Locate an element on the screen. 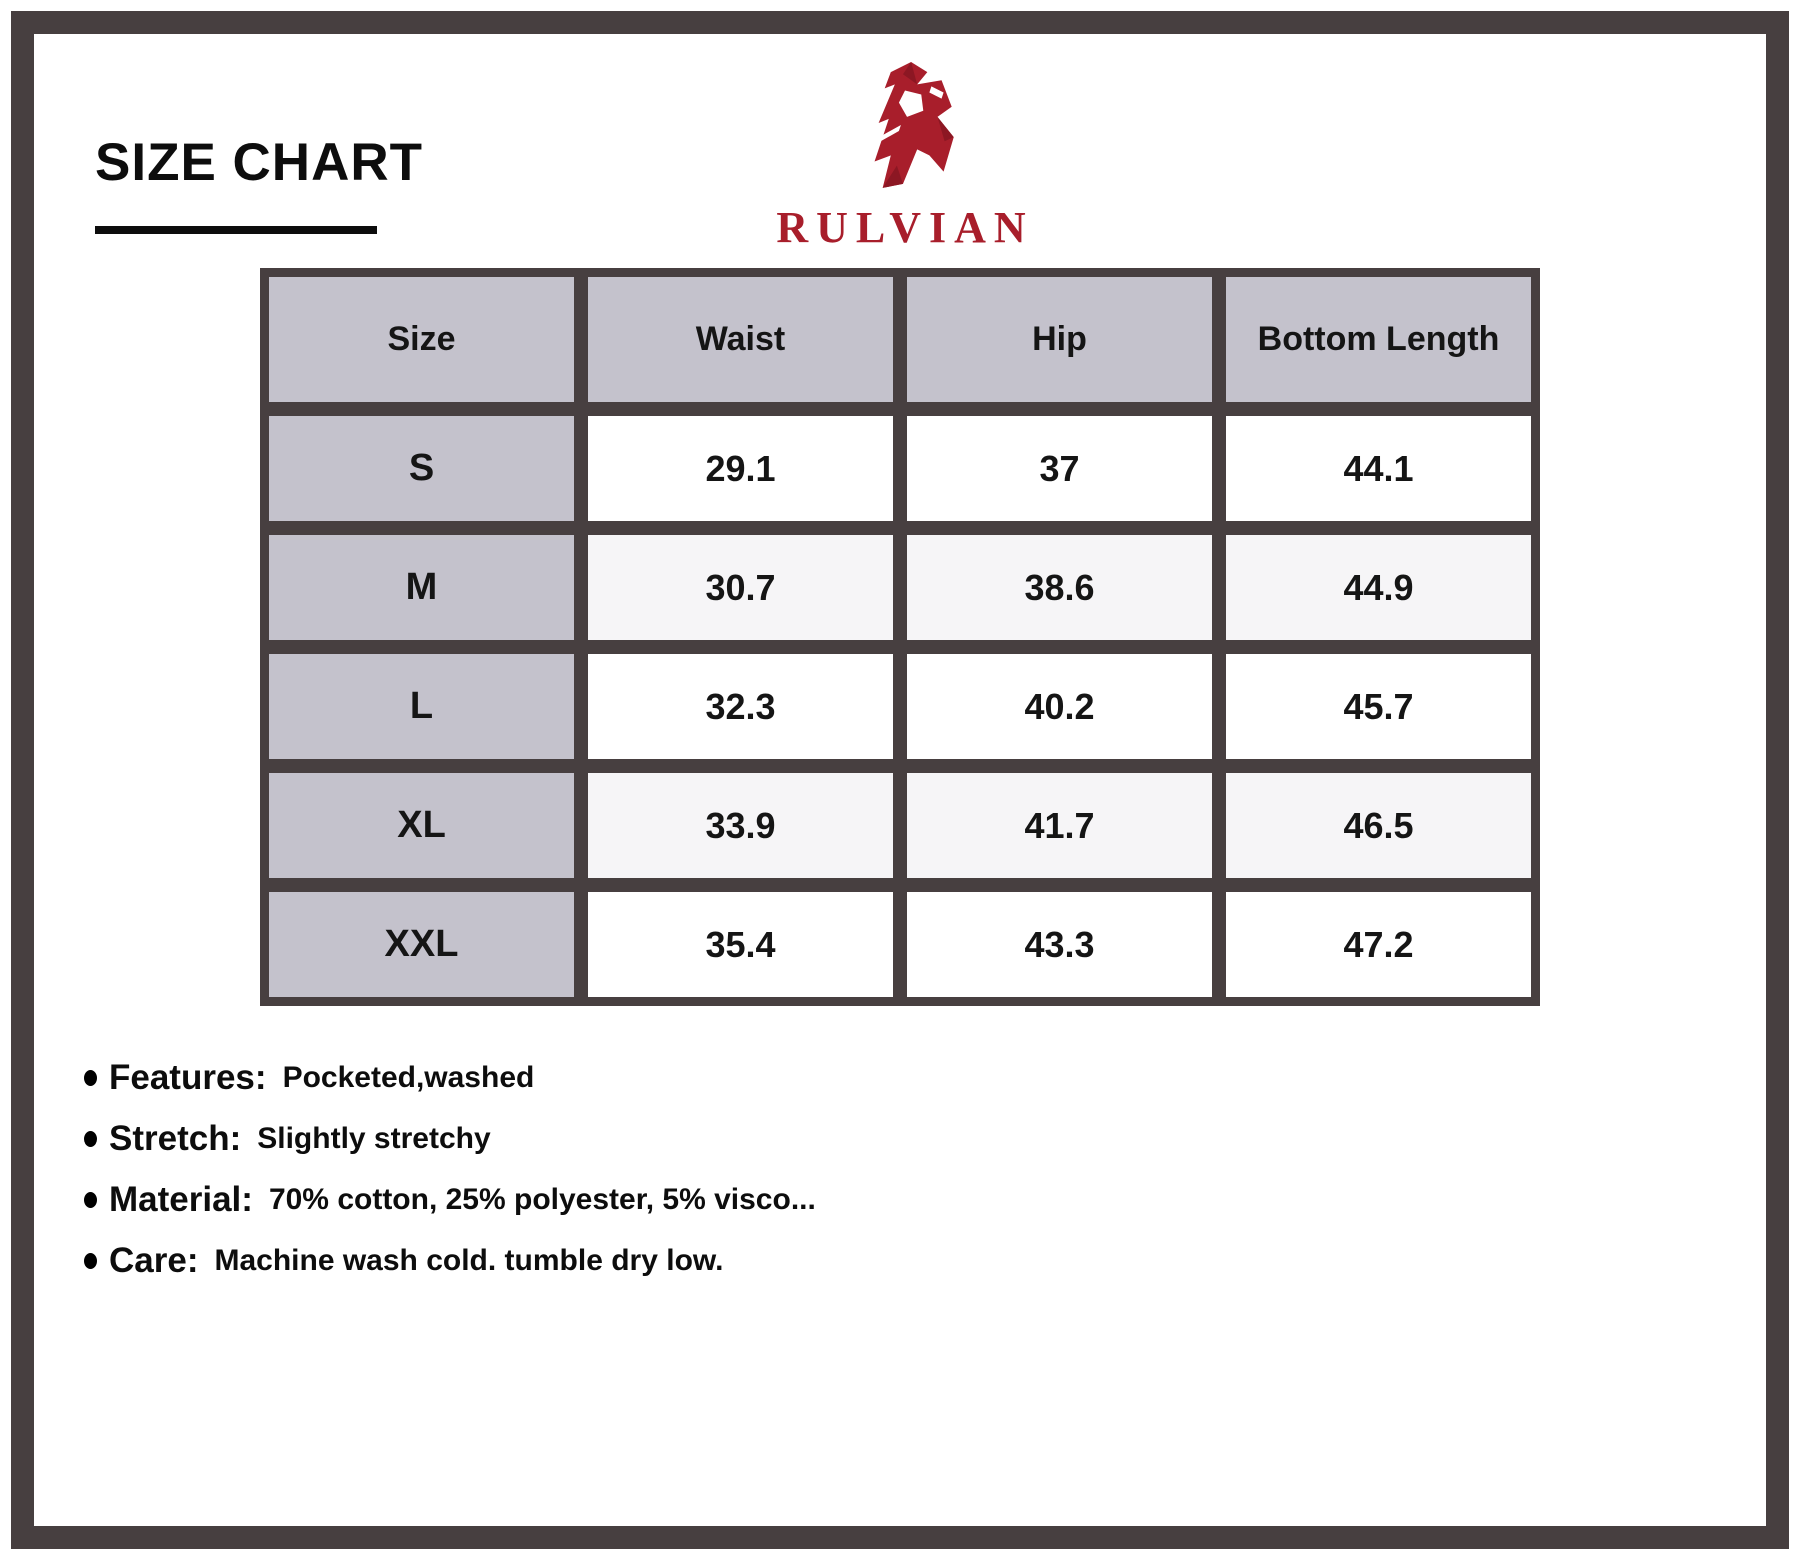  value-cell-l-hip: 40.2 is located at coordinates (1059, 706).